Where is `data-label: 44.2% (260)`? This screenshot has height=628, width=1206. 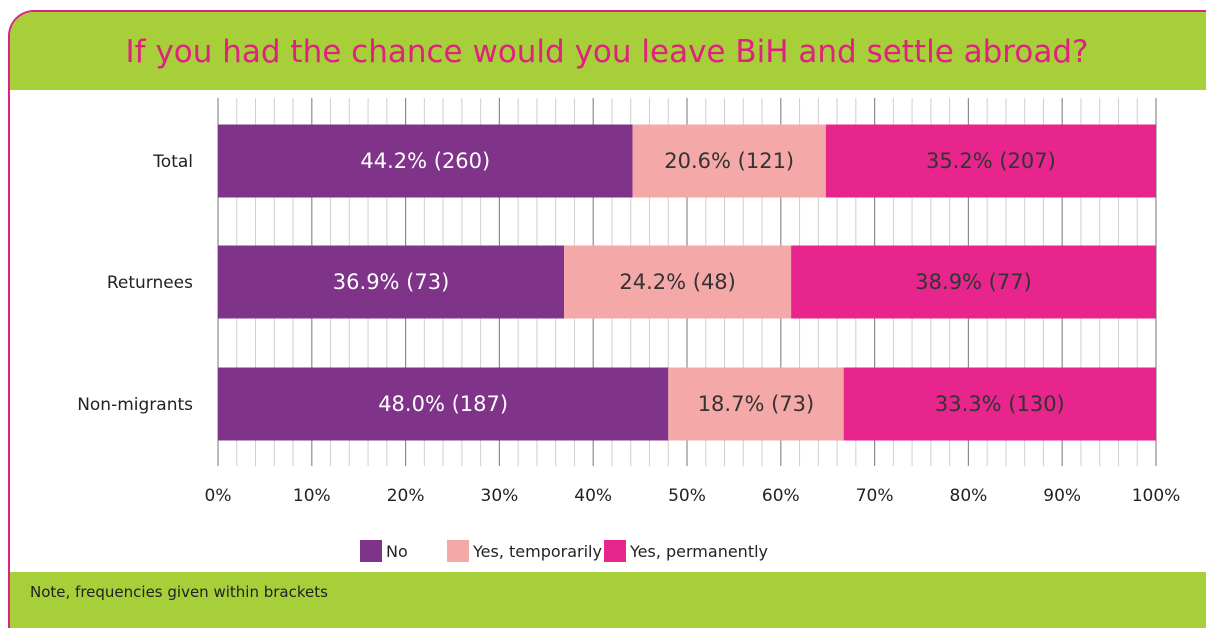 data-label: 44.2% (260) is located at coordinates (425, 161).